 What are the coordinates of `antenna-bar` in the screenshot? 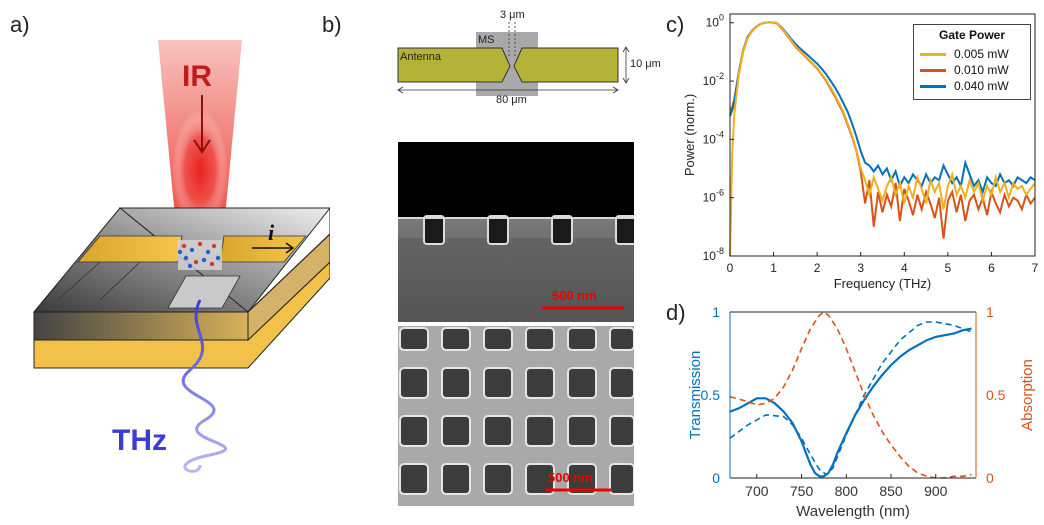 It's located at (454, 65).